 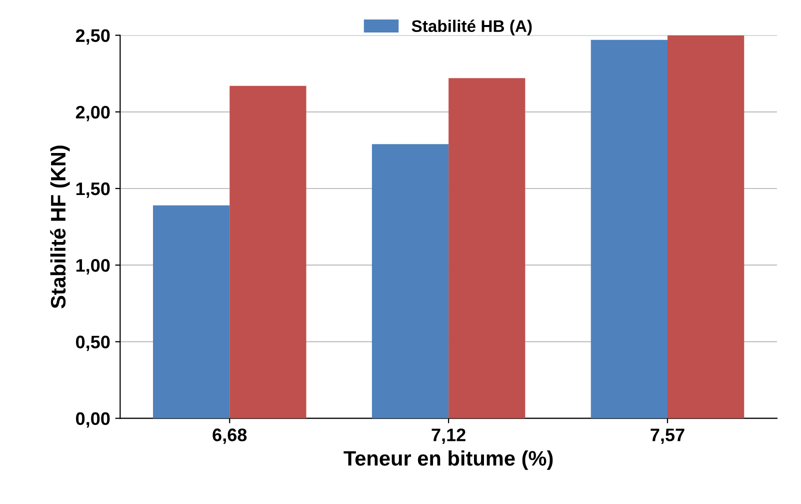 I want to click on y-tick-label: 0,50, so click(x=93, y=344).